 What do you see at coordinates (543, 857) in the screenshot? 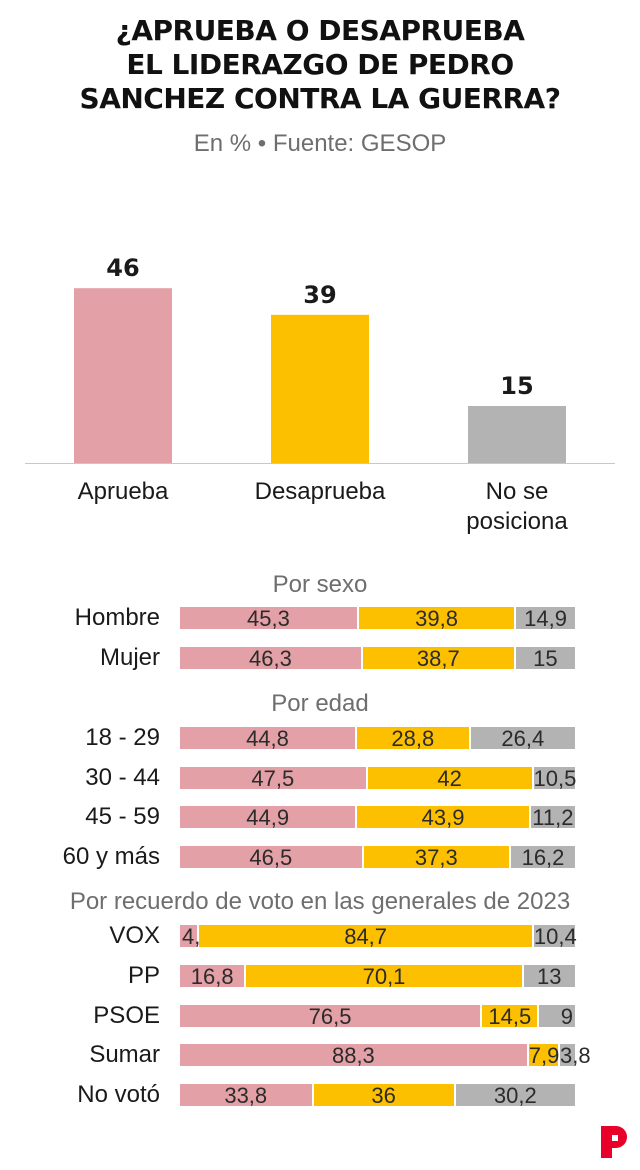
I see `segment-value-label: 16,2` at bounding box center [543, 857].